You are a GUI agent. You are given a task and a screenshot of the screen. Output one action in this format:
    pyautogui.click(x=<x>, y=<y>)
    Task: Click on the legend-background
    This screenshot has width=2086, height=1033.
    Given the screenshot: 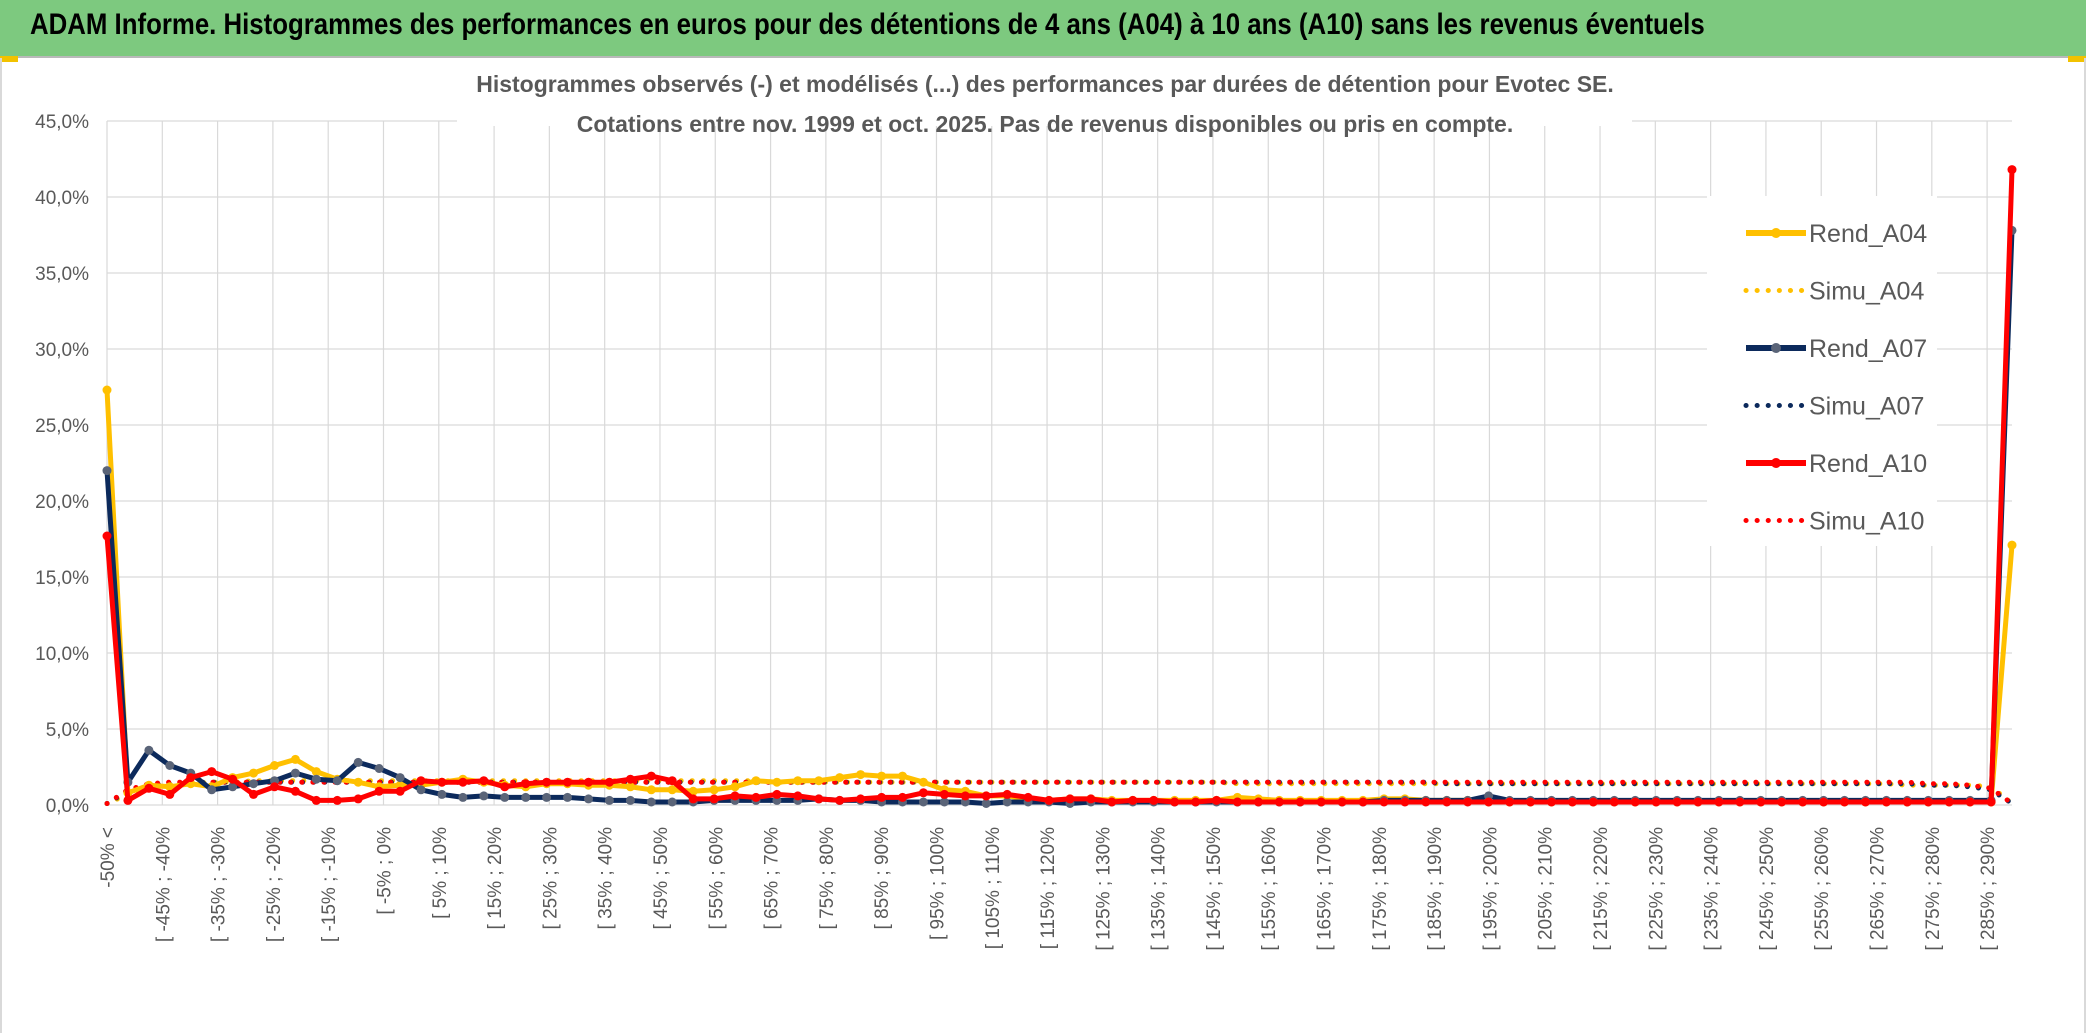 What is the action you would take?
    pyautogui.click(x=1822, y=371)
    